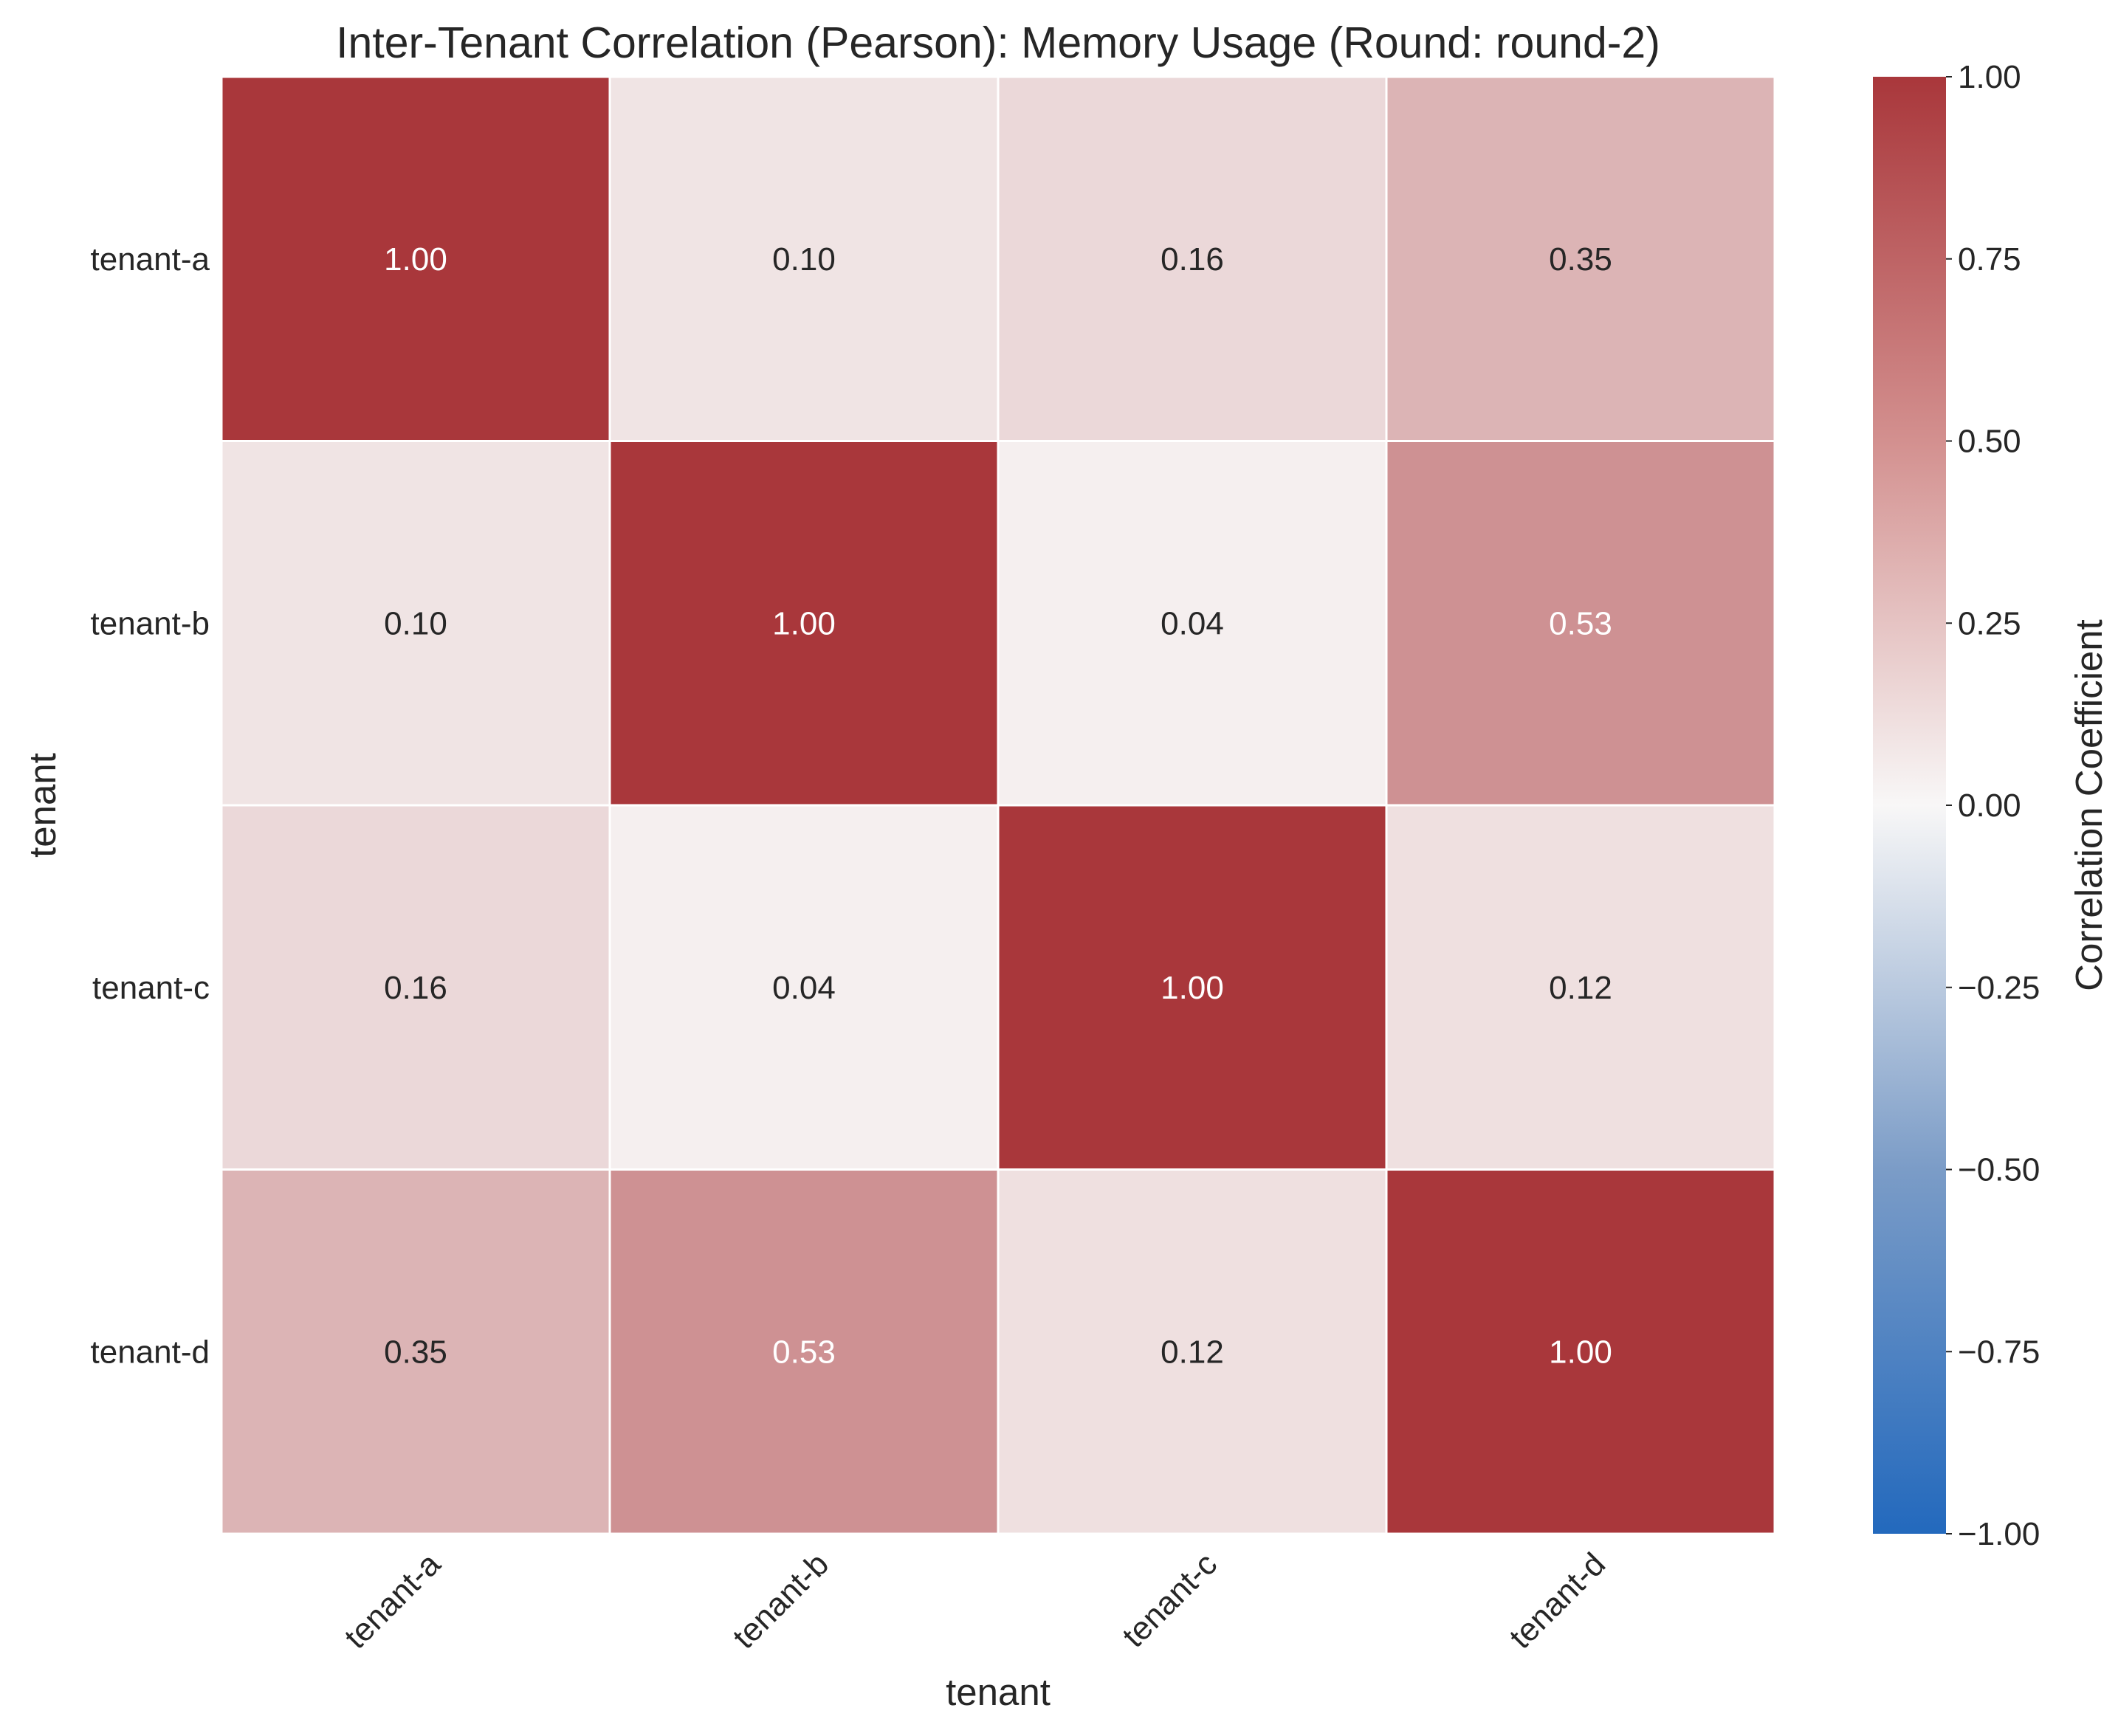 This screenshot has height=1736, width=2118. Describe the element at coordinates (781, 1601) in the screenshot. I see `x-tick-label: tenant-b` at that location.